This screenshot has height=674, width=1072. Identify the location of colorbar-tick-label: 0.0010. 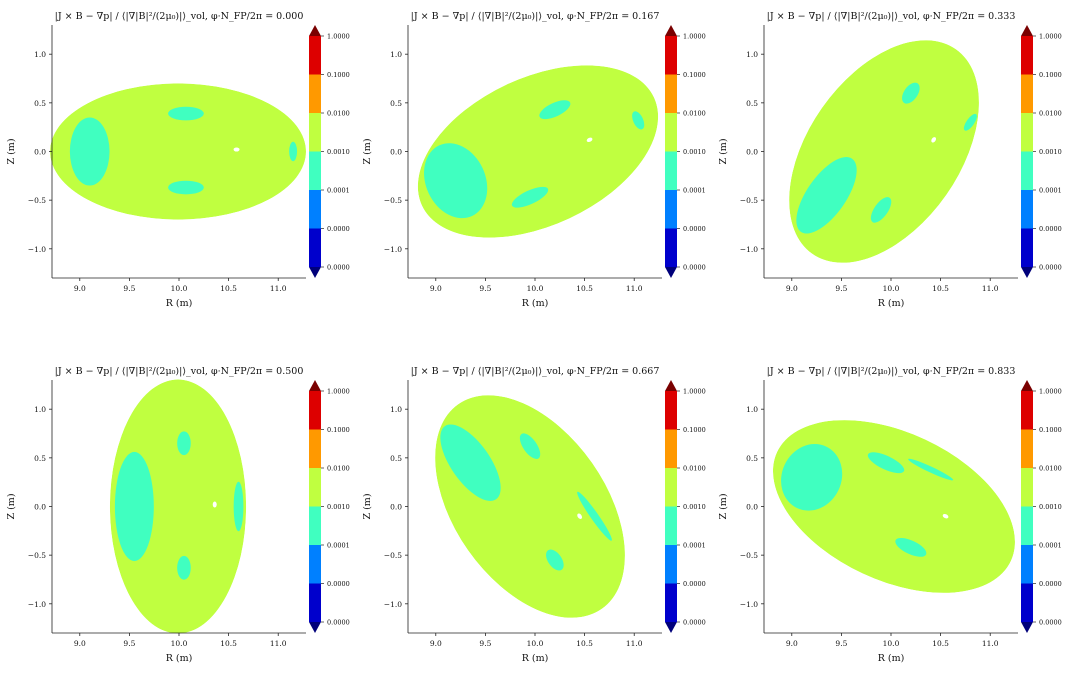
(338, 152).